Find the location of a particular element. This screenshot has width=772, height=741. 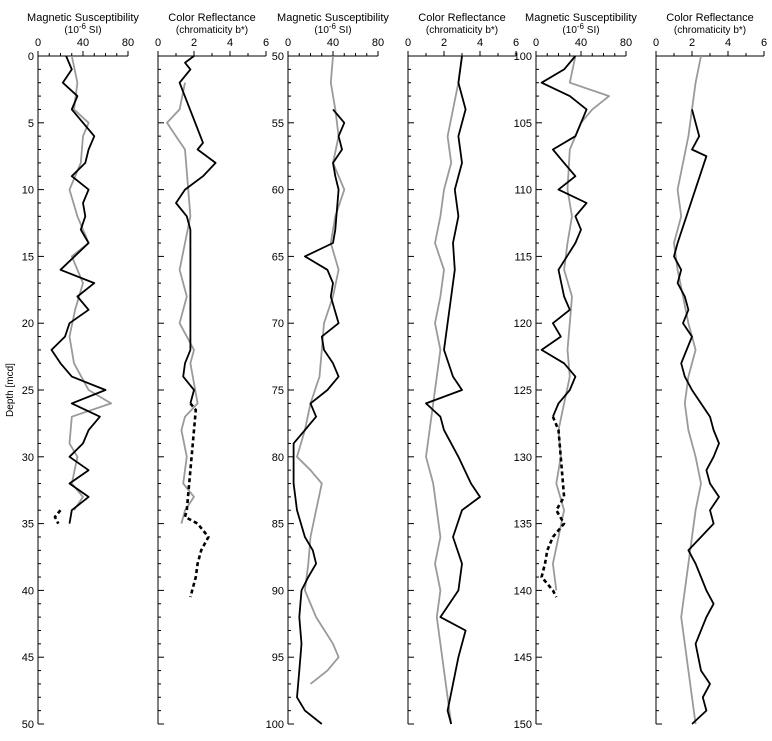

depth-tick-label: 125 is located at coordinates (523, 391).